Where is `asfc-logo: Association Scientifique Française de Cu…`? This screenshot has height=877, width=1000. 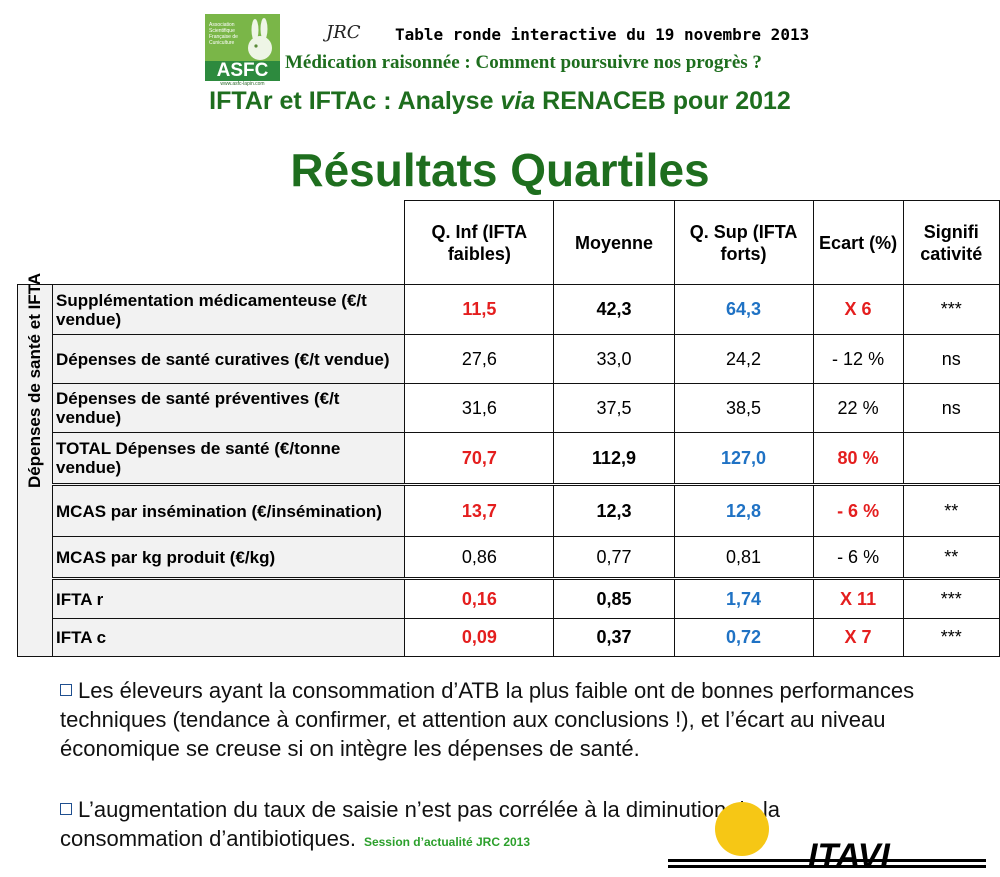
asfc-logo: Association Scientifique Française de Cu… is located at coordinates (242, 50).